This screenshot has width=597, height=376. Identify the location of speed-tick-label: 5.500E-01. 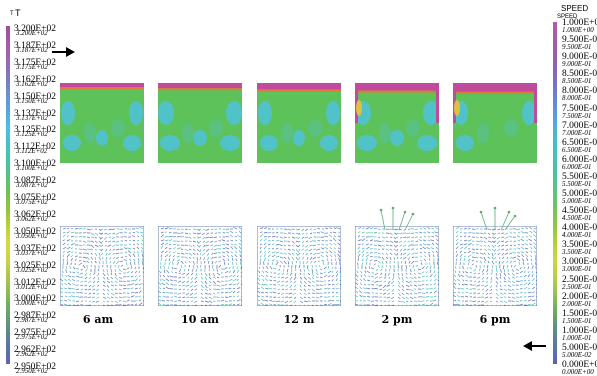
(579, 177).